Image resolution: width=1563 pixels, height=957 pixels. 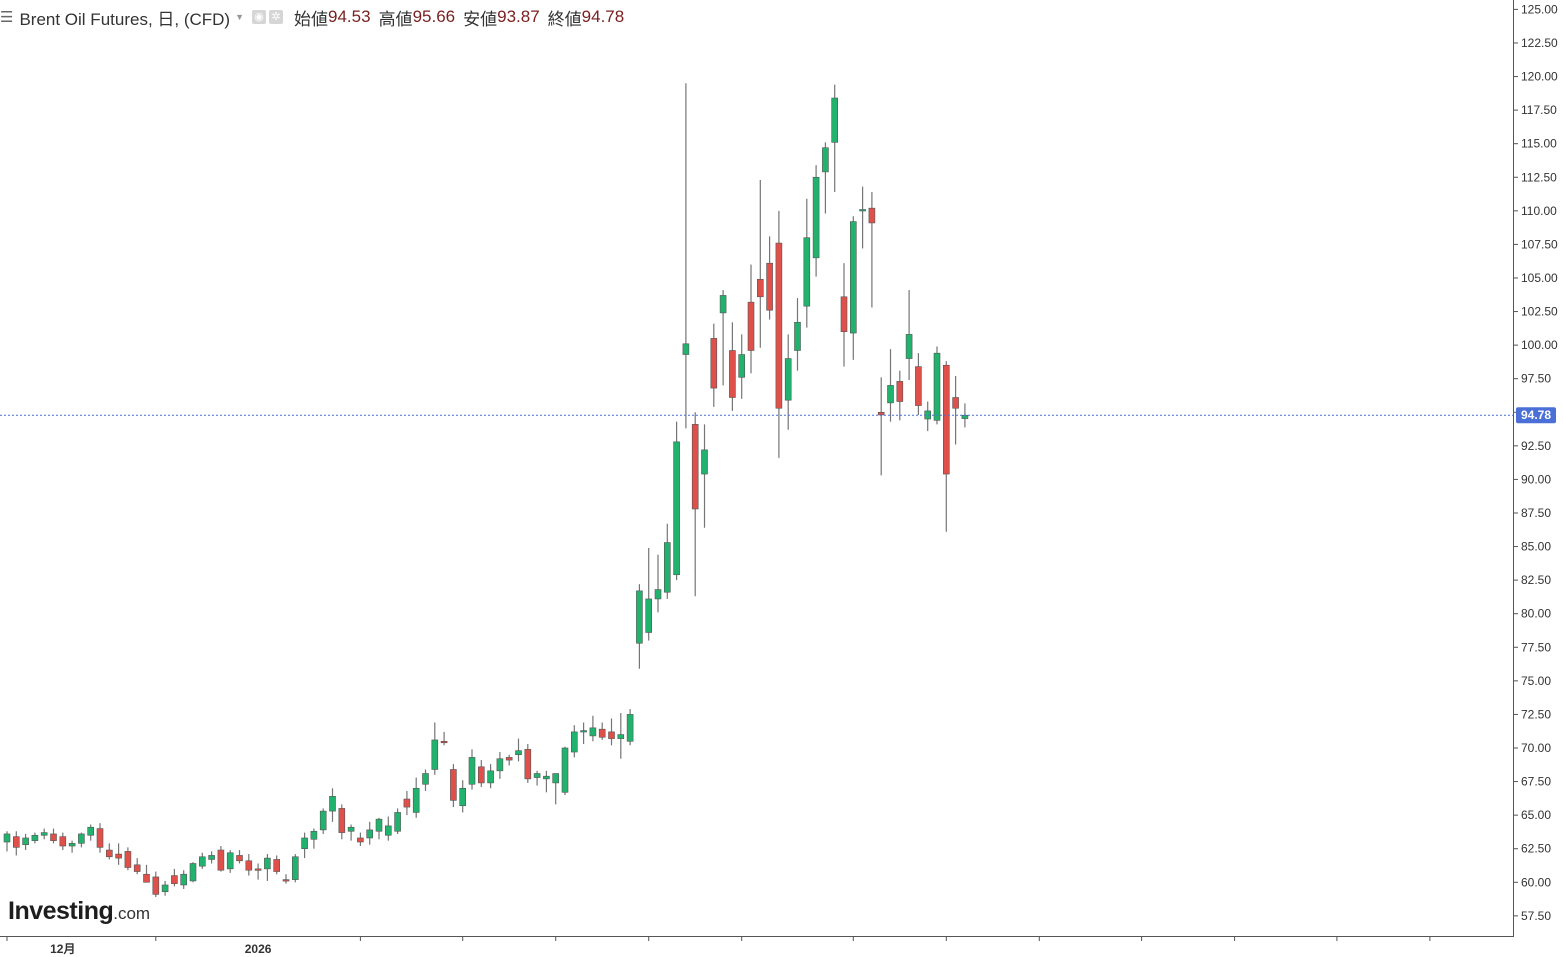 What do you see at coordinates (240, 17) in the screenshot?
I see `chevron-down-icon: ▼` at bounding box center [240, 17].